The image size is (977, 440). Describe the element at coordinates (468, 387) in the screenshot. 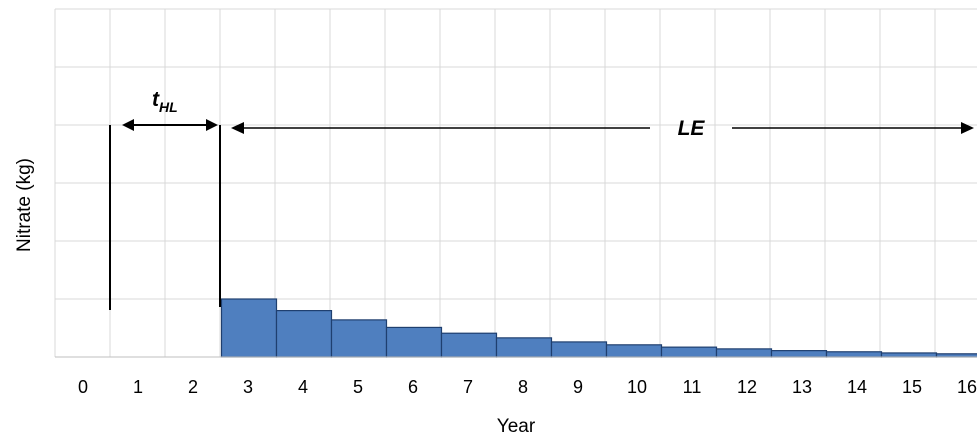

I see `x-tick-label: 7` at that location.